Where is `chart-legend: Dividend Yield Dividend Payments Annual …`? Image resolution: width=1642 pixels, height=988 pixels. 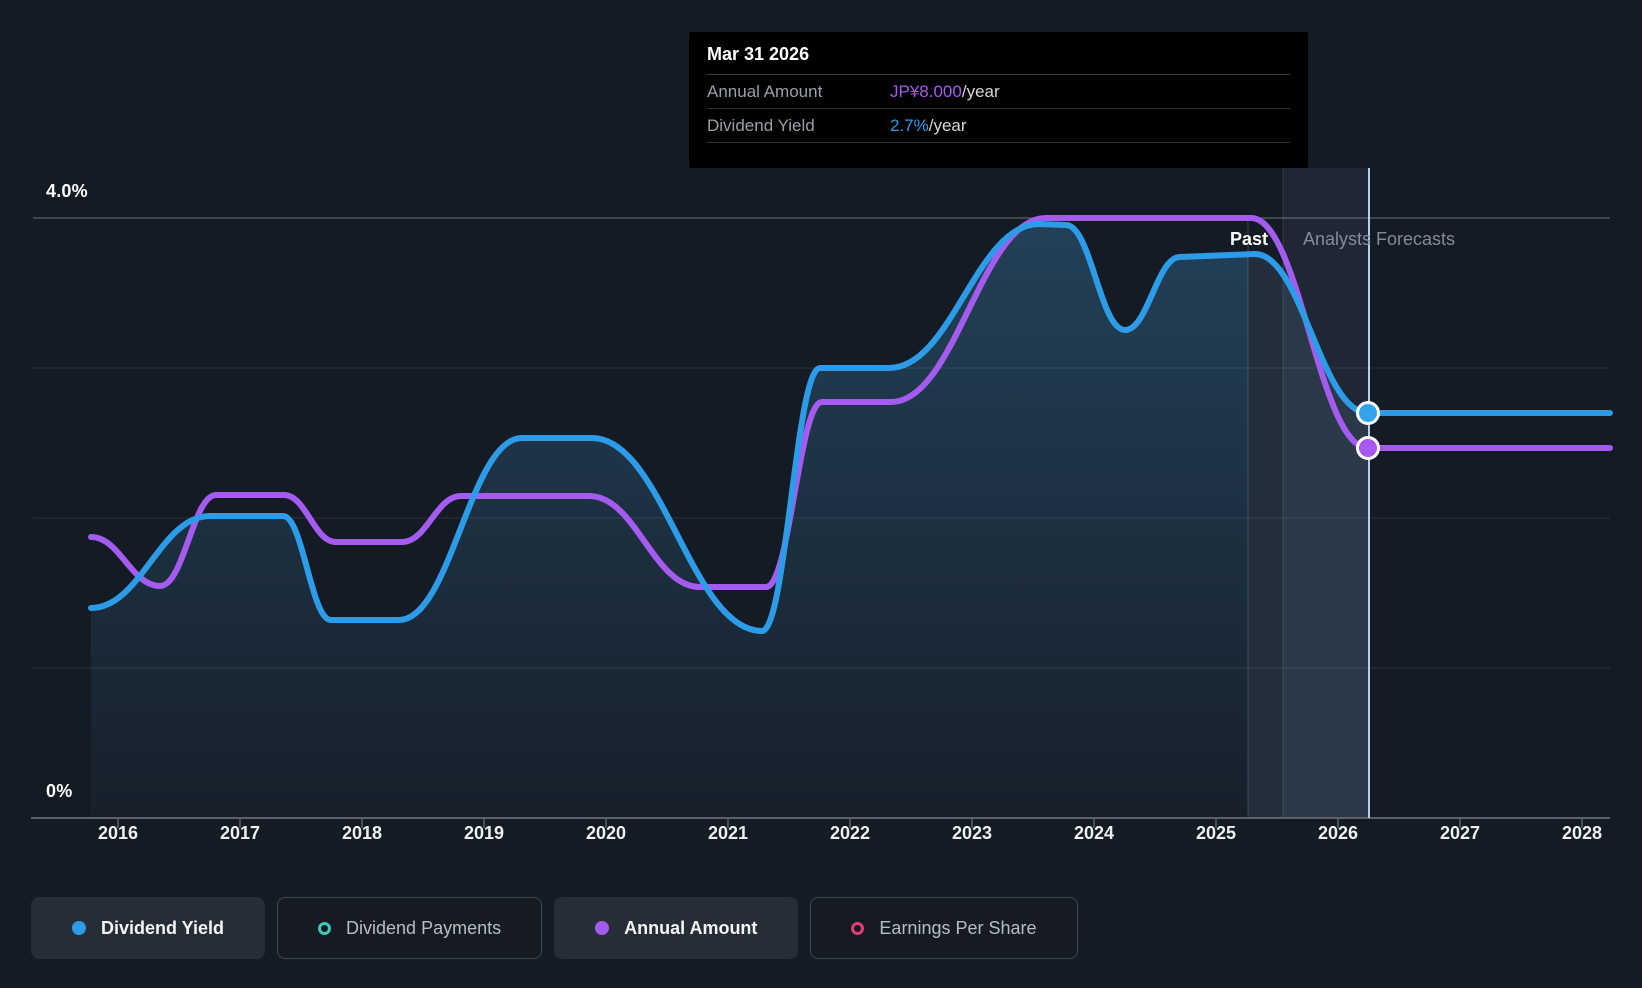
chart-legend: Dividend Yield Dividend Payments Annual … is located at coordinates (554, 928).